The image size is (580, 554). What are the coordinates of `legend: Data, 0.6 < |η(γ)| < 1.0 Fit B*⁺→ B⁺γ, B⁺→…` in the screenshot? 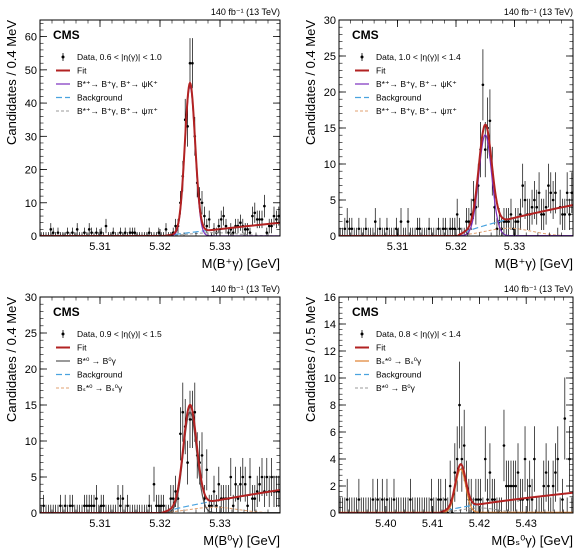 It's located at (109, 84).